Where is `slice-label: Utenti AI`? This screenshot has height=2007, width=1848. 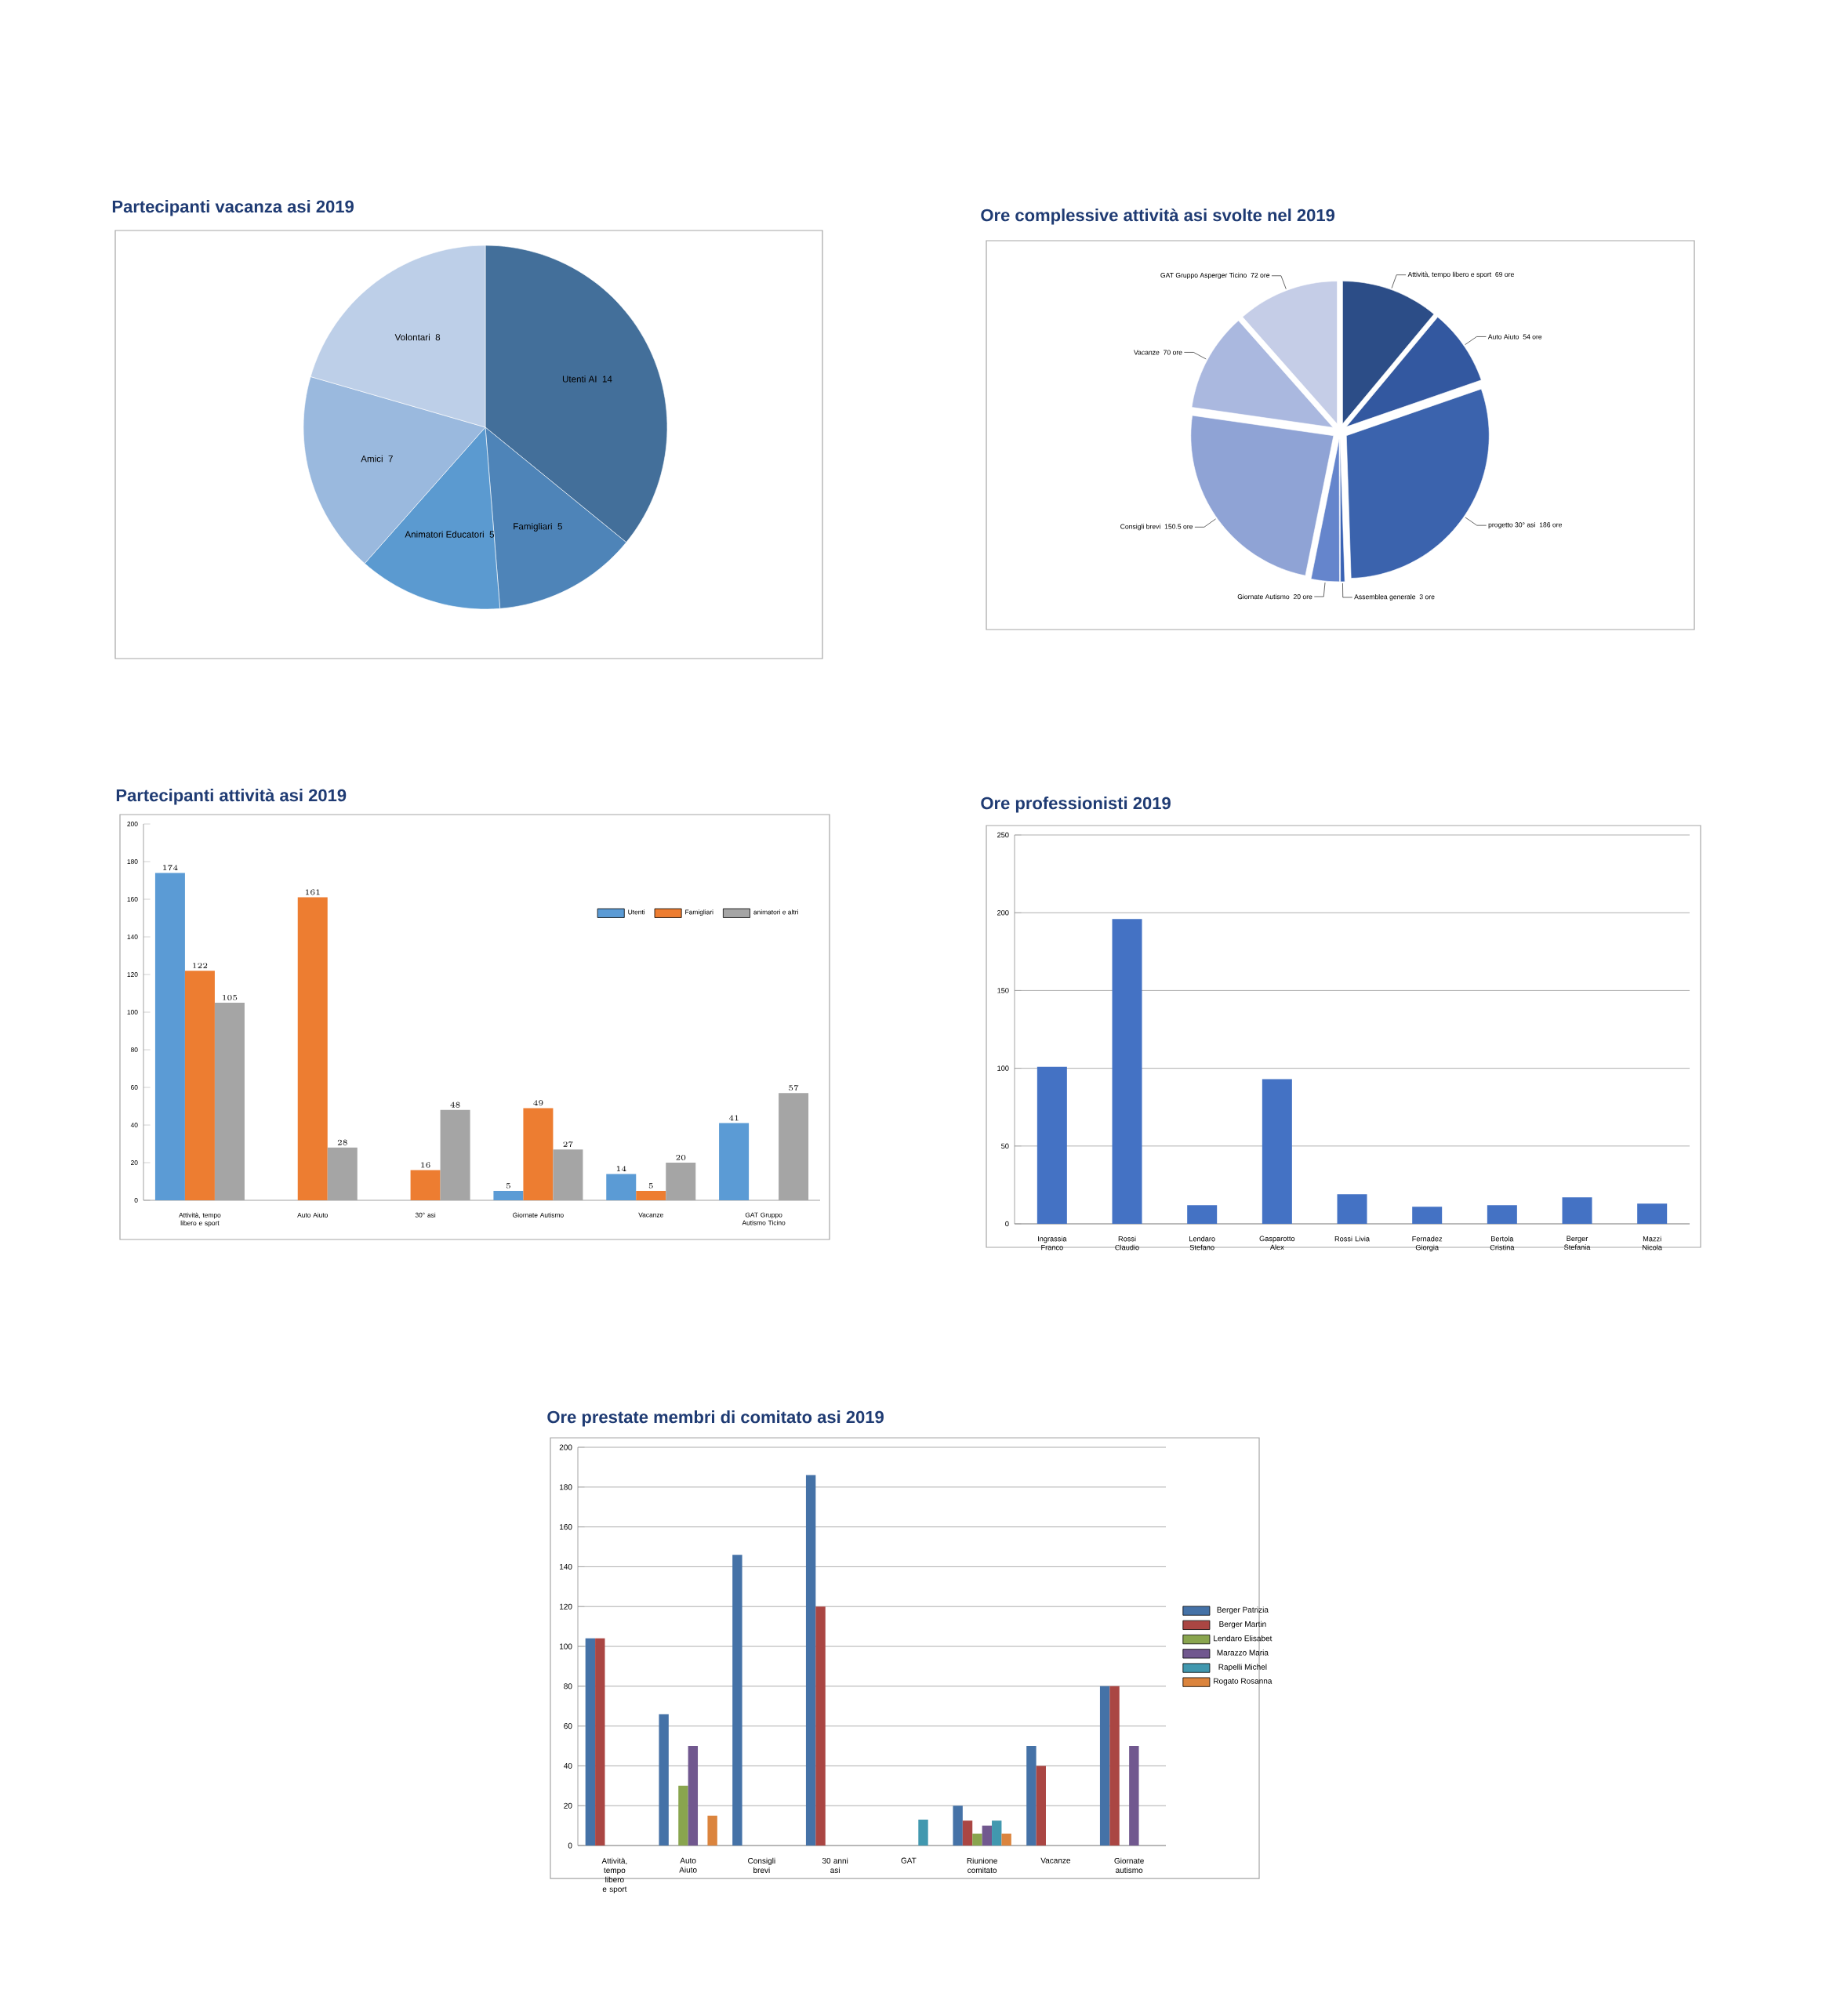
slice-label: Utenti AI is located at coordinates (579, 379).